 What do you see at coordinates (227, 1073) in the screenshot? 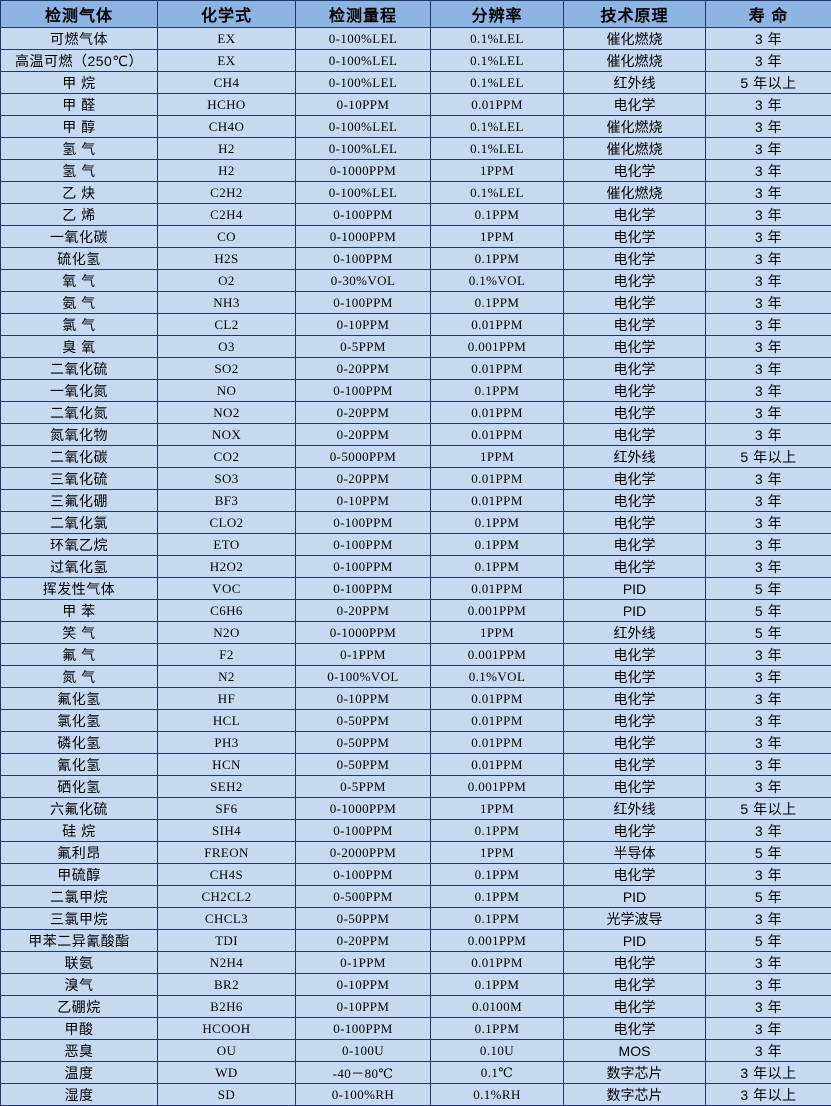
I see `cell-formula: WD` at bounding box center [227, 1073].